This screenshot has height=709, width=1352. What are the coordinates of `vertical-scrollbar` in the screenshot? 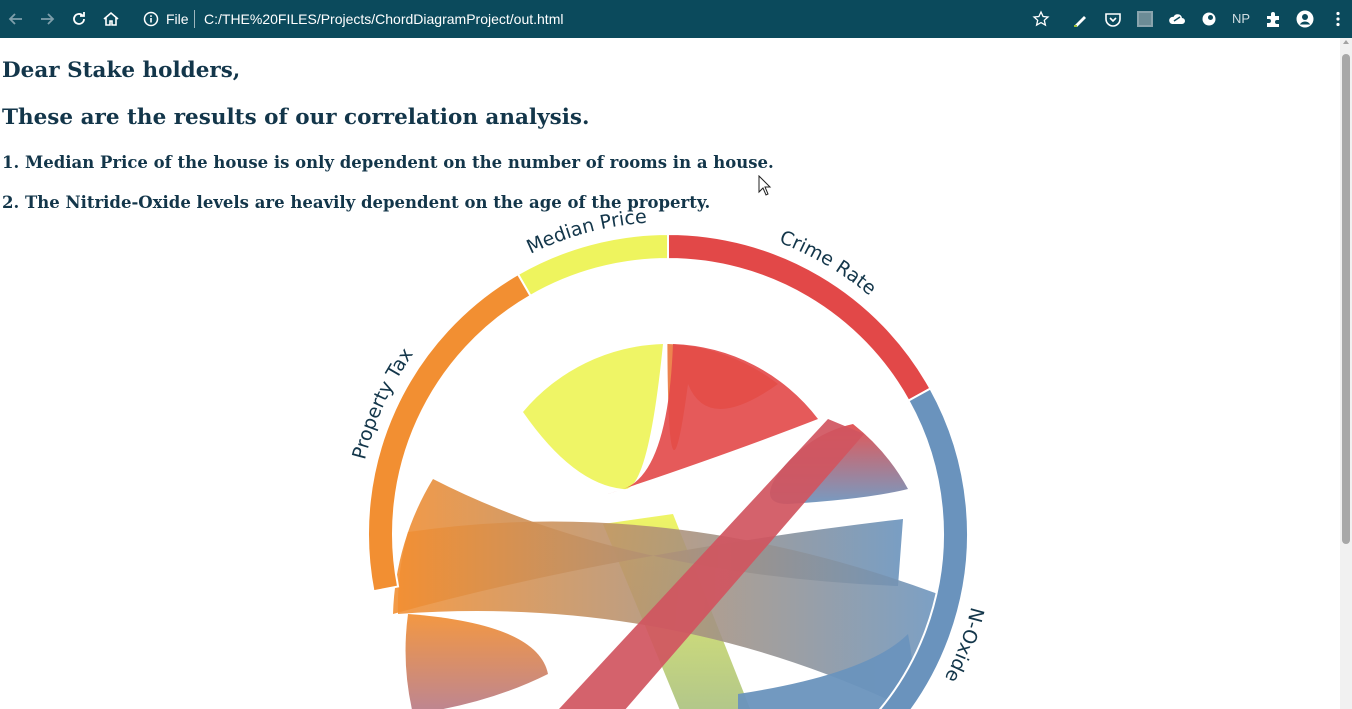 It's located at (1346, 373).